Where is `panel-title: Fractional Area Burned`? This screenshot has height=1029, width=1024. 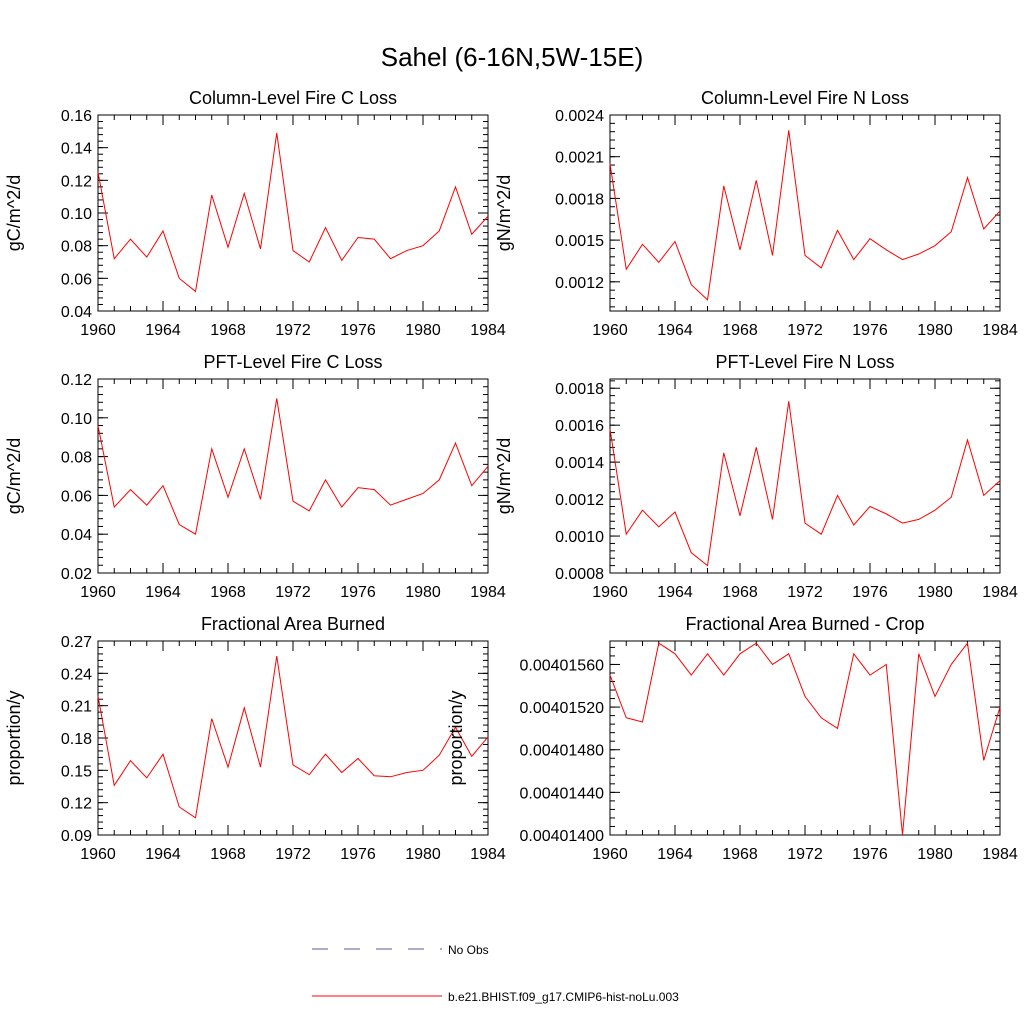 panel-title: Fractional Area Burned is located at coordinates (293, 624).